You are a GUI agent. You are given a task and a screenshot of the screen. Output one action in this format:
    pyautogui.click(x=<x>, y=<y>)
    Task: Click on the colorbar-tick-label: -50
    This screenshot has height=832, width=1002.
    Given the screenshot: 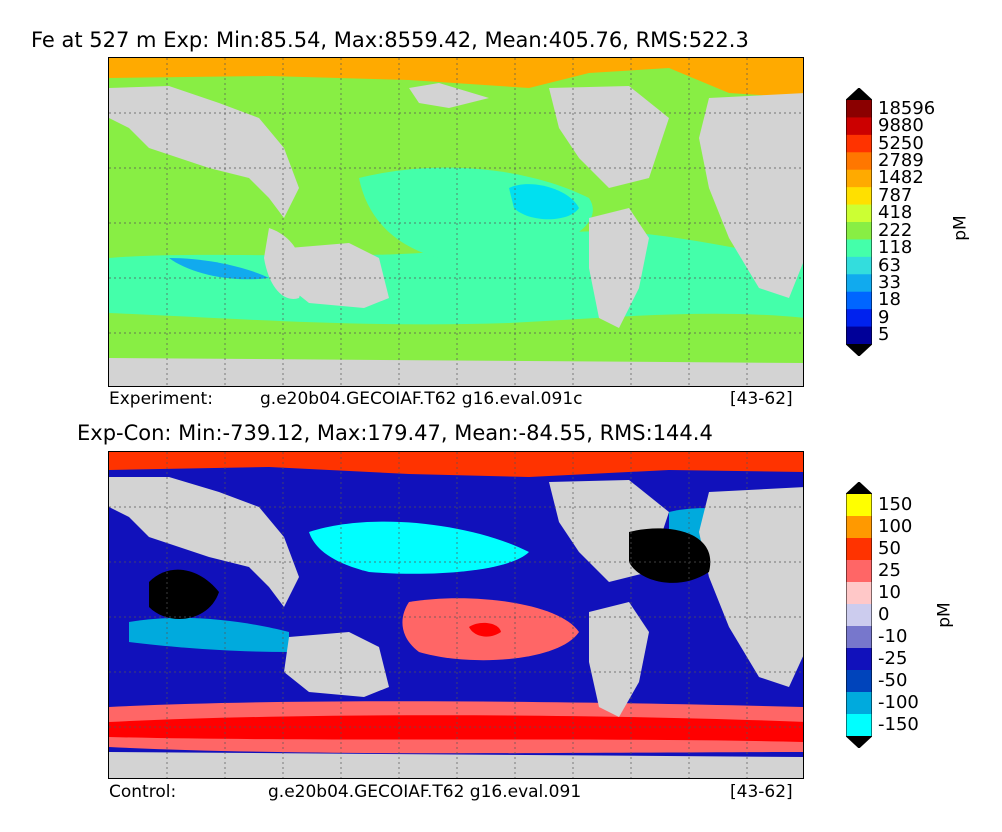 What is the action you would take?
    pyautogui.click(x=893, y=680)
    